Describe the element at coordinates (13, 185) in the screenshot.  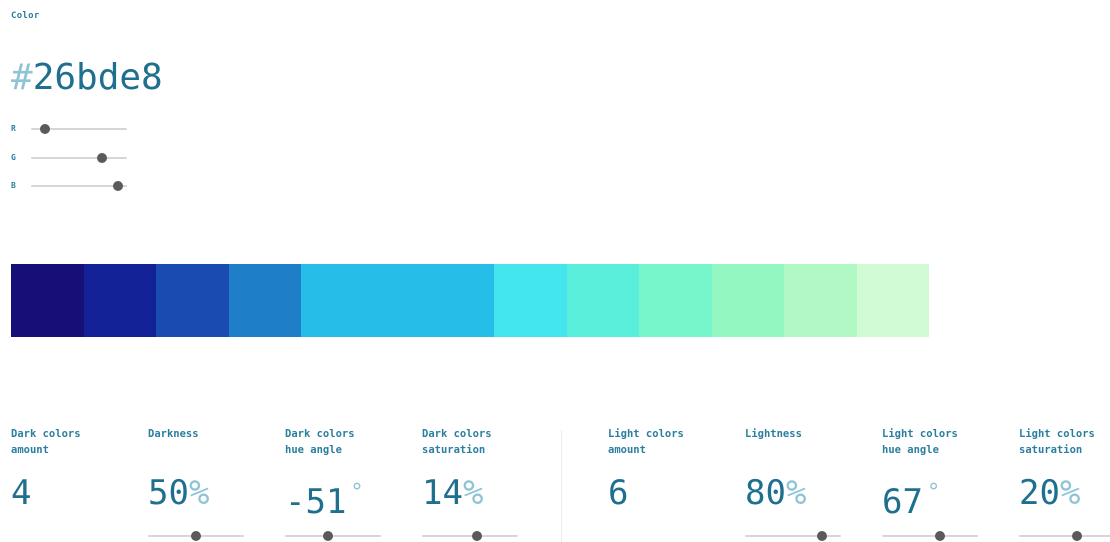
I see `blue-channel-label: B` at that location.